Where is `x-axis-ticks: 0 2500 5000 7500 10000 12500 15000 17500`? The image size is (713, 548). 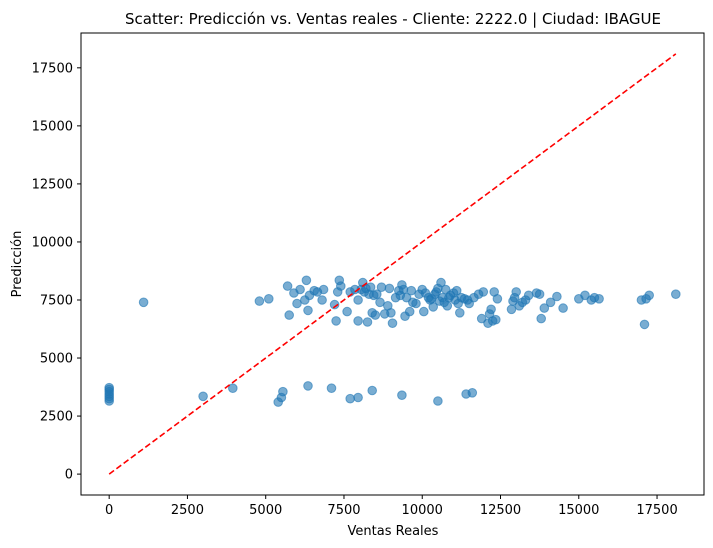
x-axis-ticks: 0 2500 5000 7500 10000 12500 15000 17500 is located at coordinates (391, 506).